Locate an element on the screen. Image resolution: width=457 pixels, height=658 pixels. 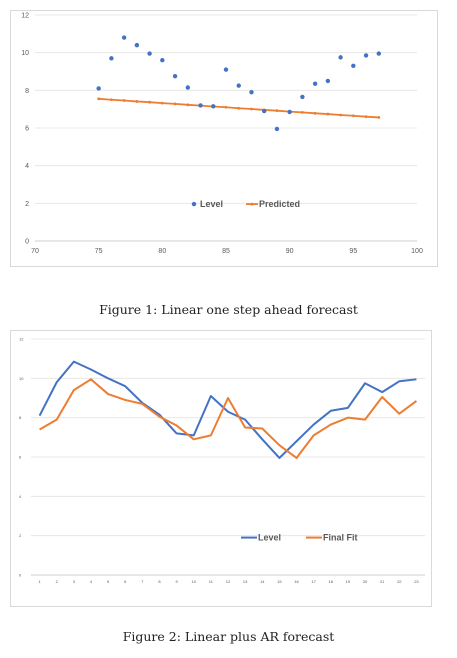
x-tick-label: 4 is located at coordinates (91, 581).